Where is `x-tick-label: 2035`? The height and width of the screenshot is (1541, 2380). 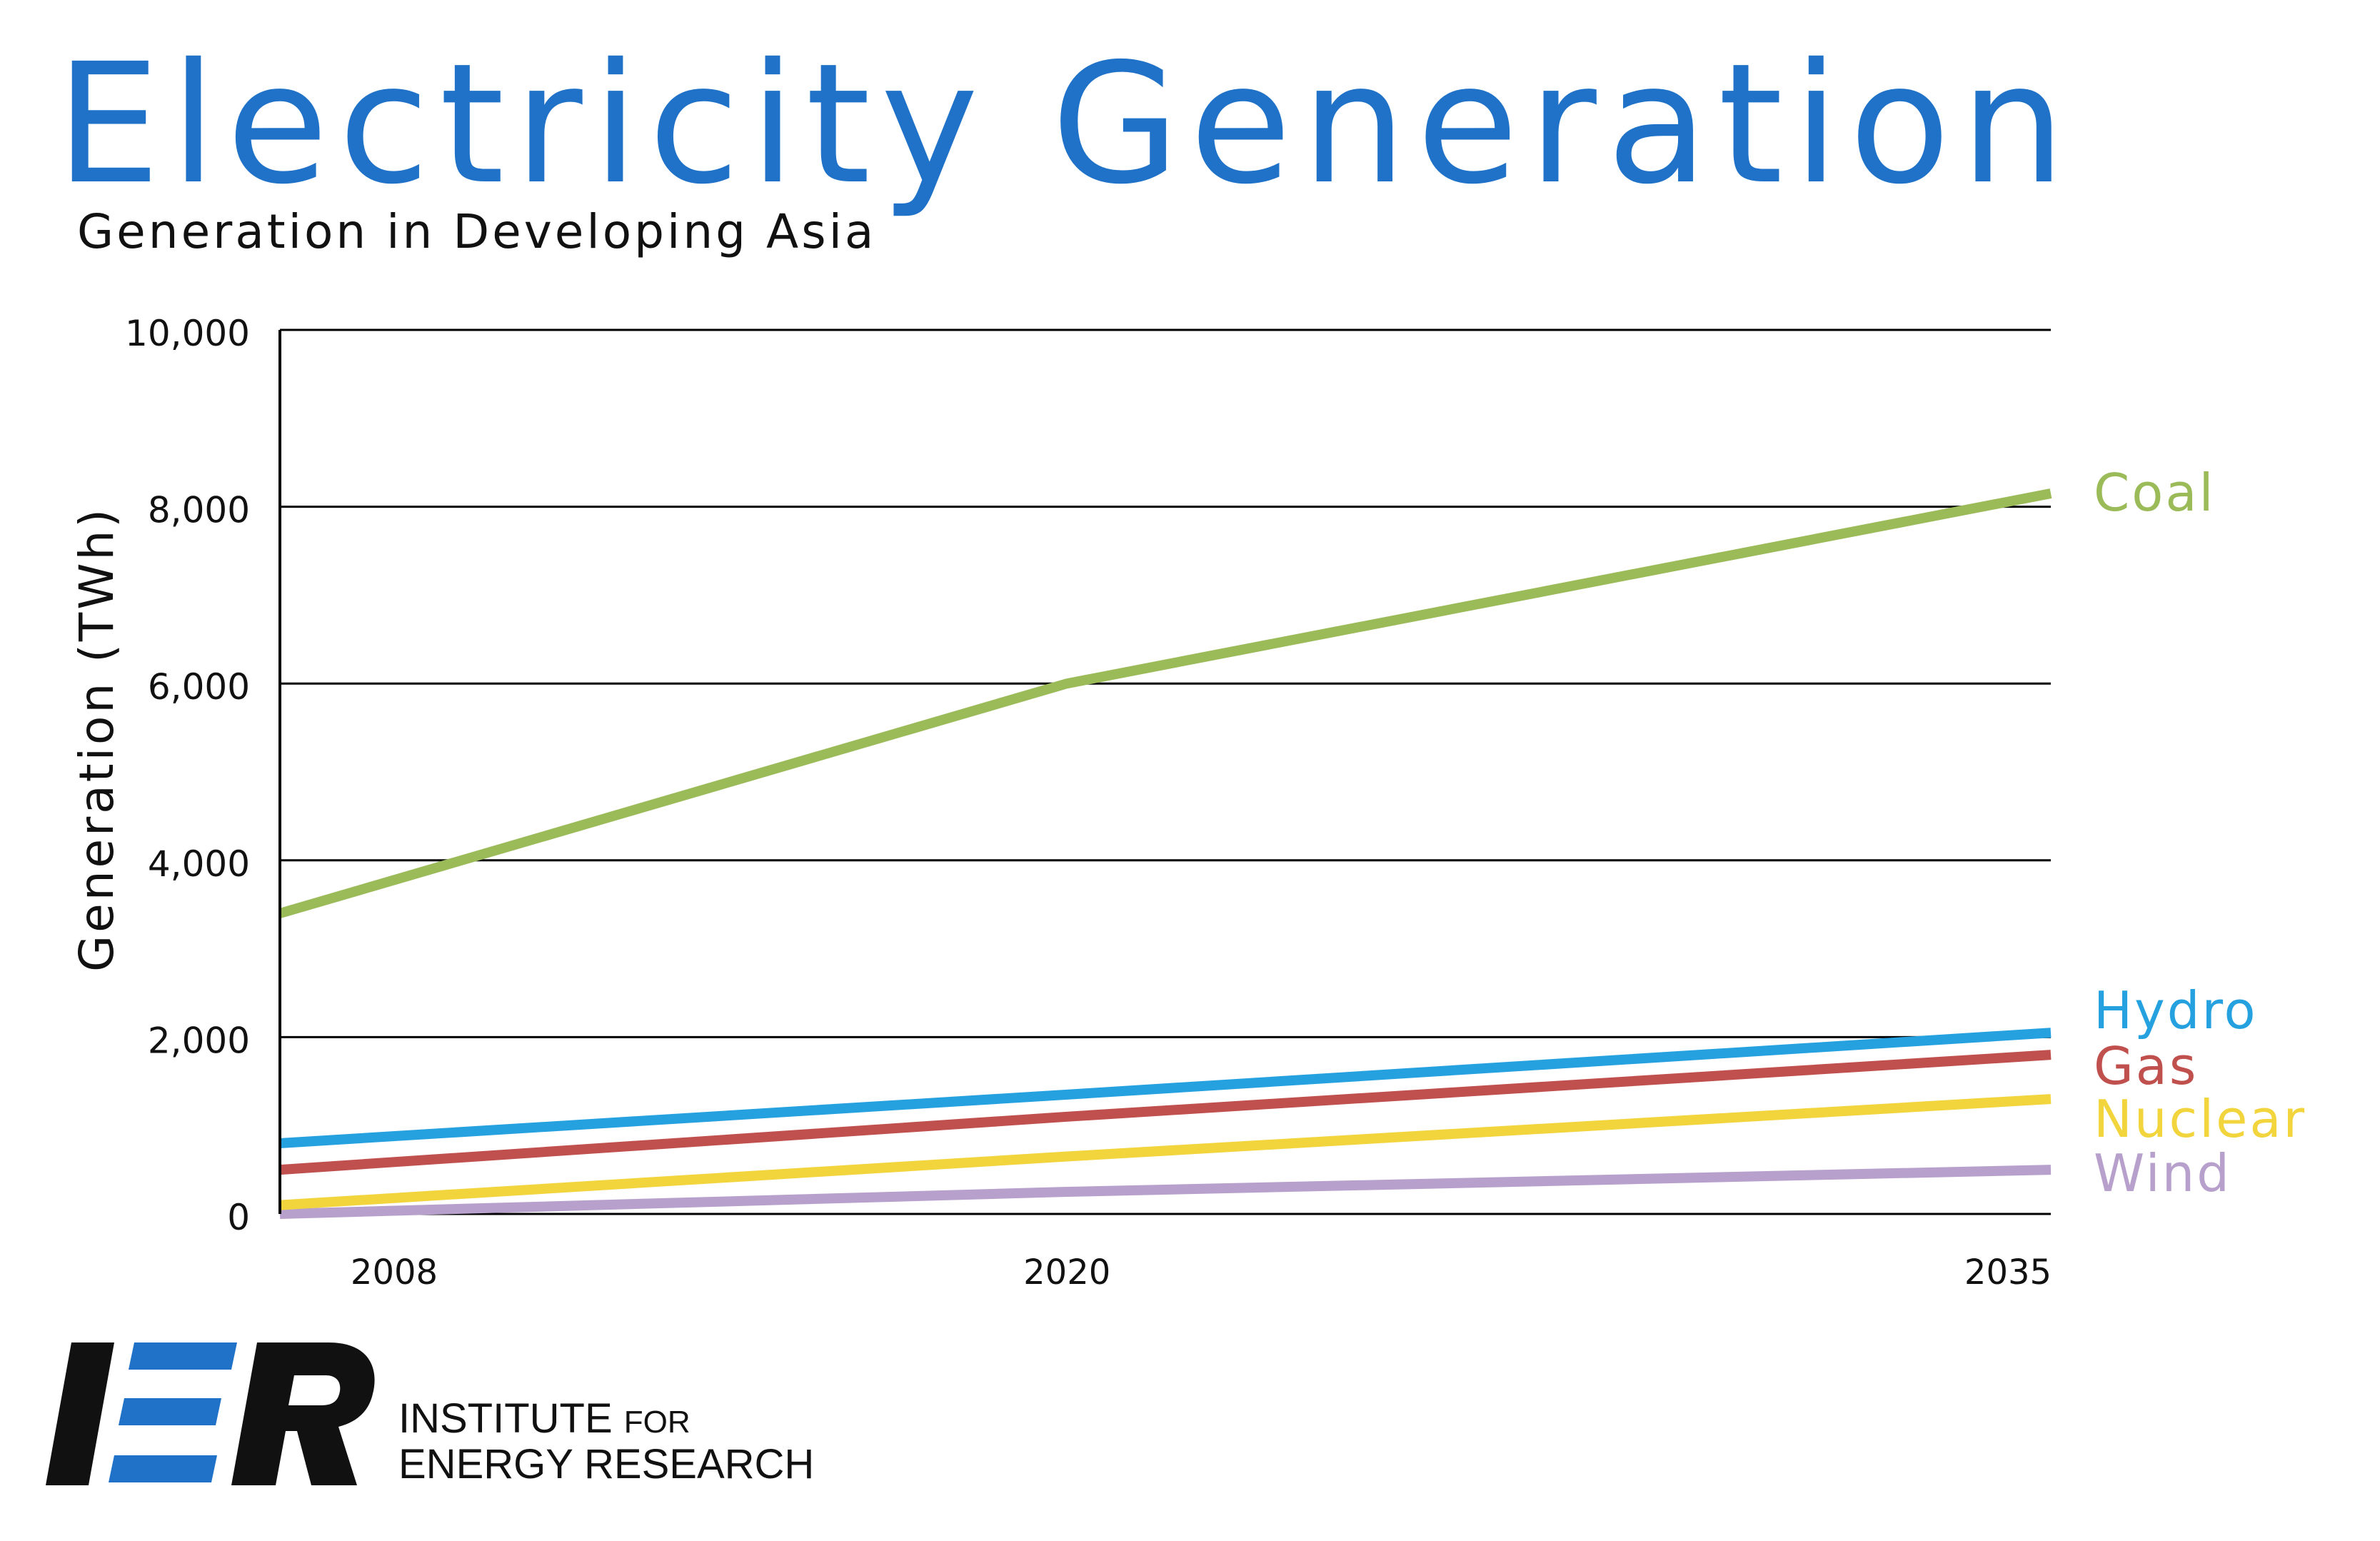
x-tick-label: 2035 is located at coordinates (2008, 1272).